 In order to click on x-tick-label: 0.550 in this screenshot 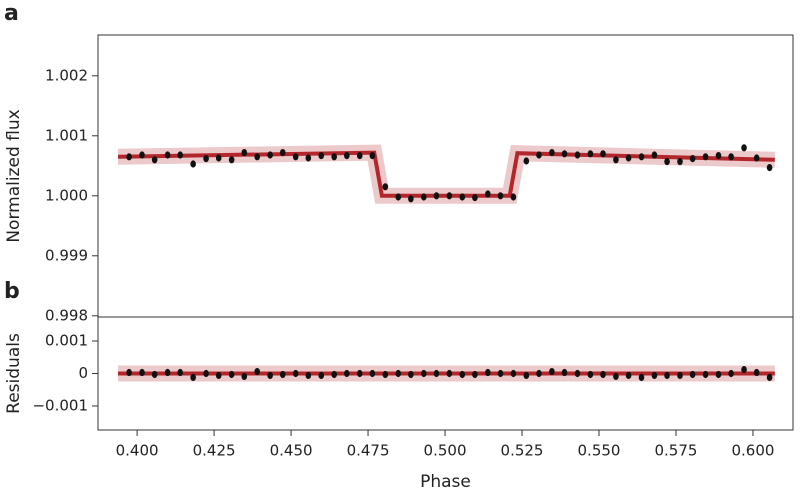, I will do `click(599, 451)`.